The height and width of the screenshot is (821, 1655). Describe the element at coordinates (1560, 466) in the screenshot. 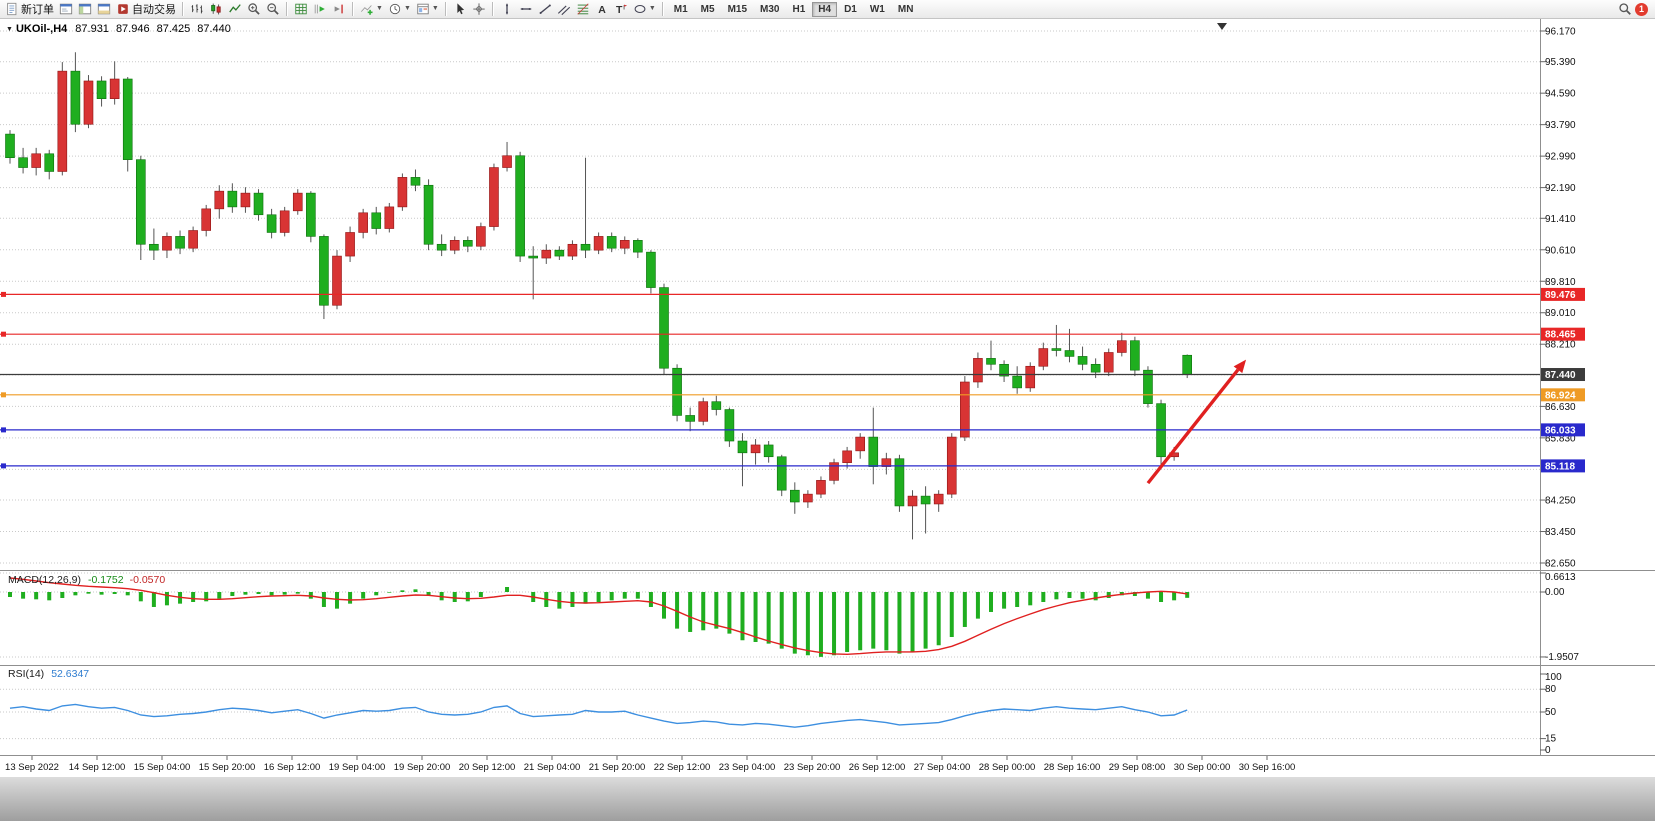

I see `svg-text: 85.118` at that location.